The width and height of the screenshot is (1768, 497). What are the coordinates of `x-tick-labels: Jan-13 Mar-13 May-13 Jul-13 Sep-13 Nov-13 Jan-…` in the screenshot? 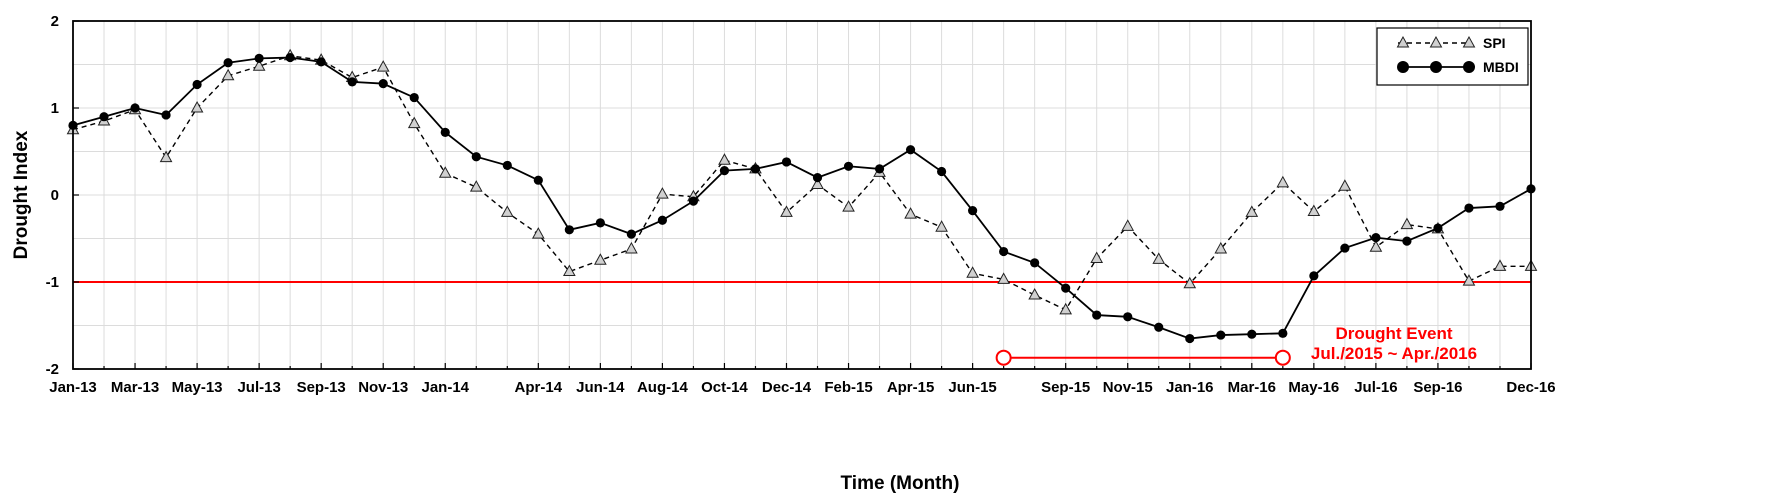 It's located at (802, 387).